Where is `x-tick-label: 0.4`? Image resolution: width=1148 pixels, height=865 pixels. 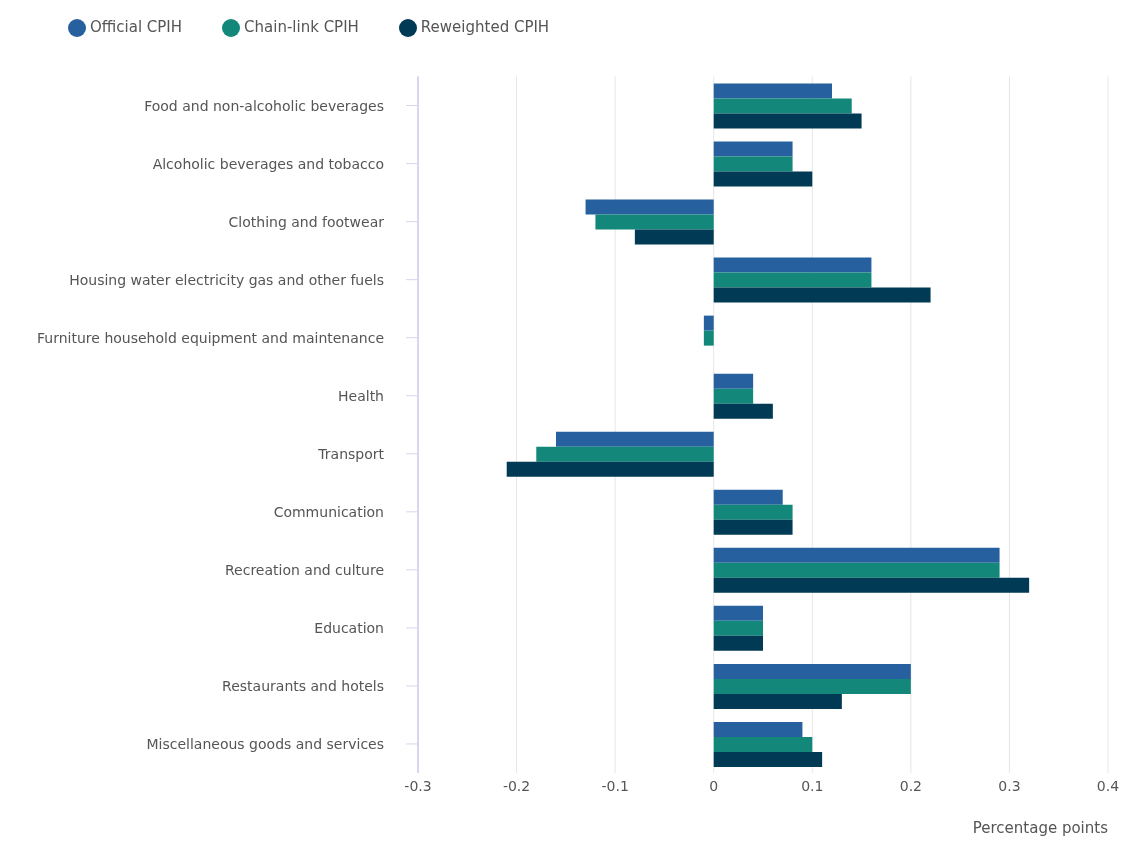 x-tick-label: 0.4 is located at coordinates (1108, 785).